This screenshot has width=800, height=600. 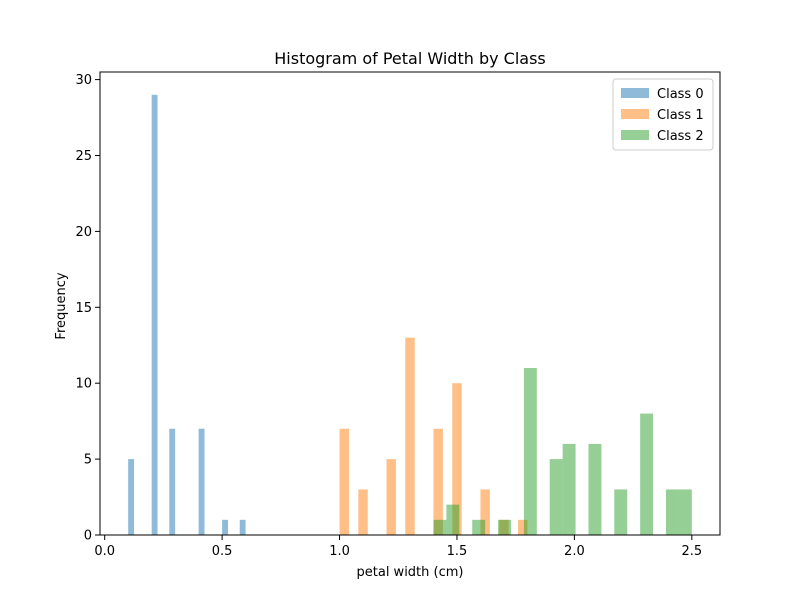 I want to click on bar-class2-bin4, so click(x=530, y=451).